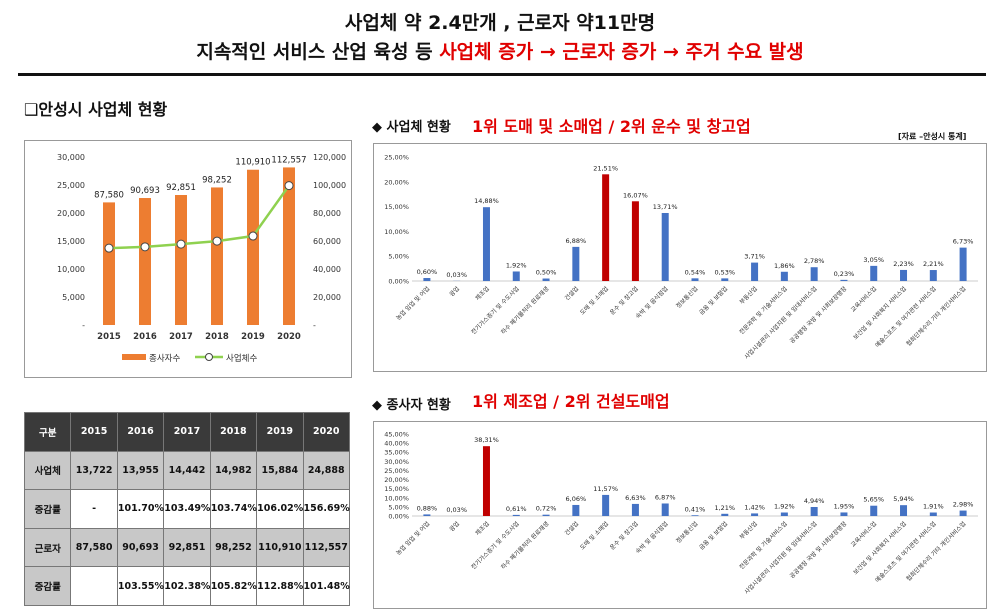  I want to click on bar-data-label: 98,252, so click(217, 180).